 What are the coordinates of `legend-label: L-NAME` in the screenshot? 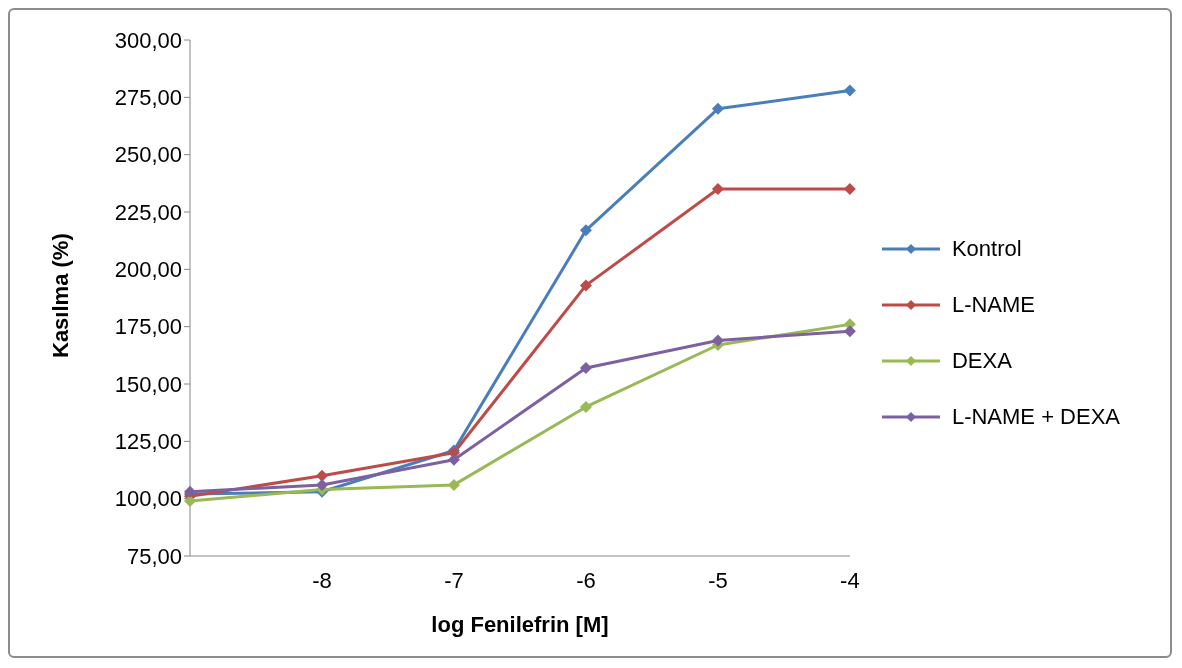 It's located at (993, 305).